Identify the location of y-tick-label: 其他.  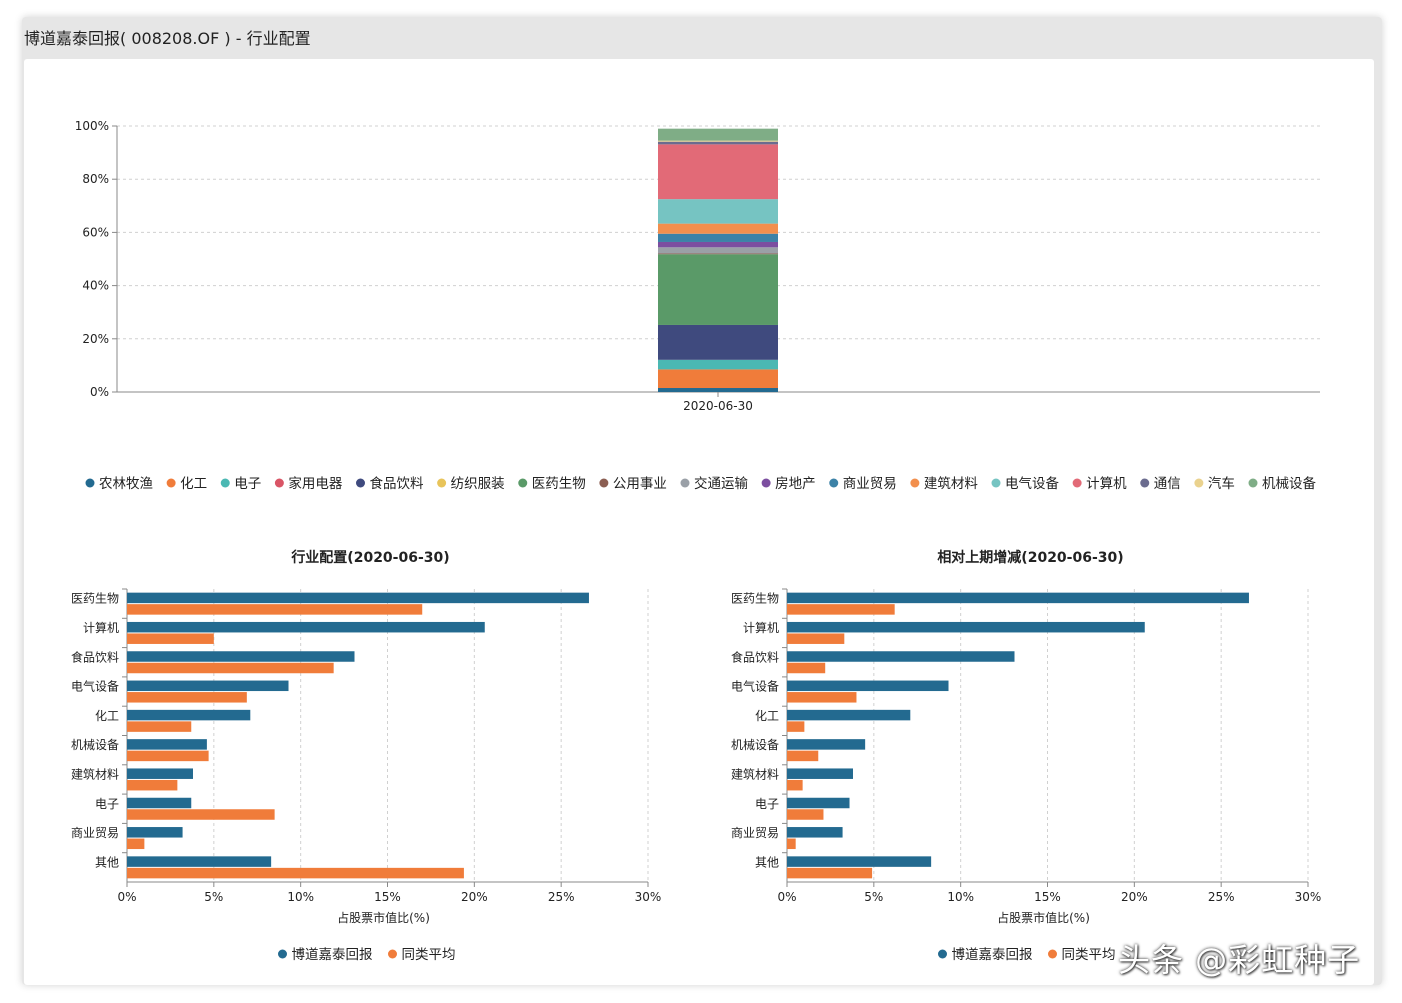
(767, 862).